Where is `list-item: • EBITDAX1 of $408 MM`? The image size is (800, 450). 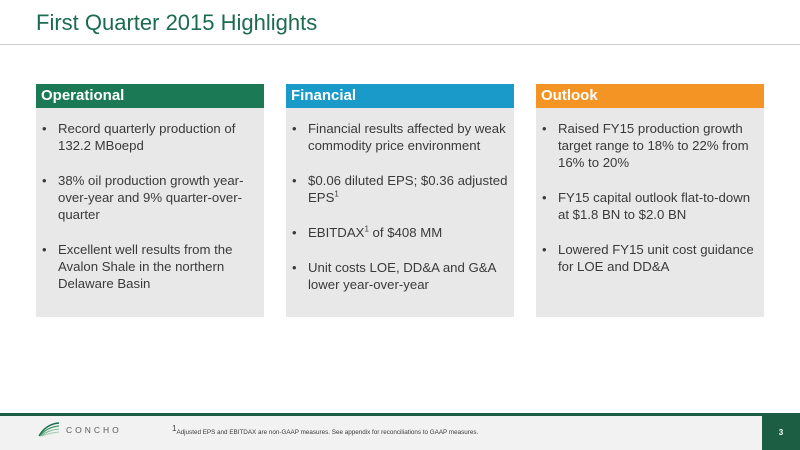
list-item: • EBITDAX1 of $408 MM is located at coordinates (367, 232).